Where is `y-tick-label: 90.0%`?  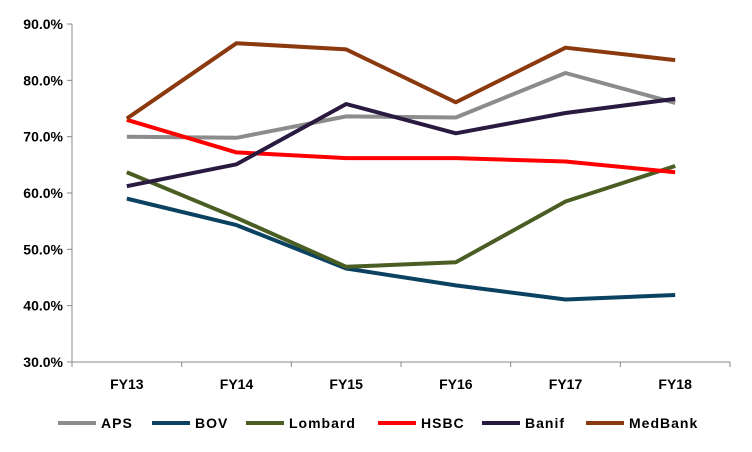 y-tick-label: 90.0% is located at coordinates (43, 24).